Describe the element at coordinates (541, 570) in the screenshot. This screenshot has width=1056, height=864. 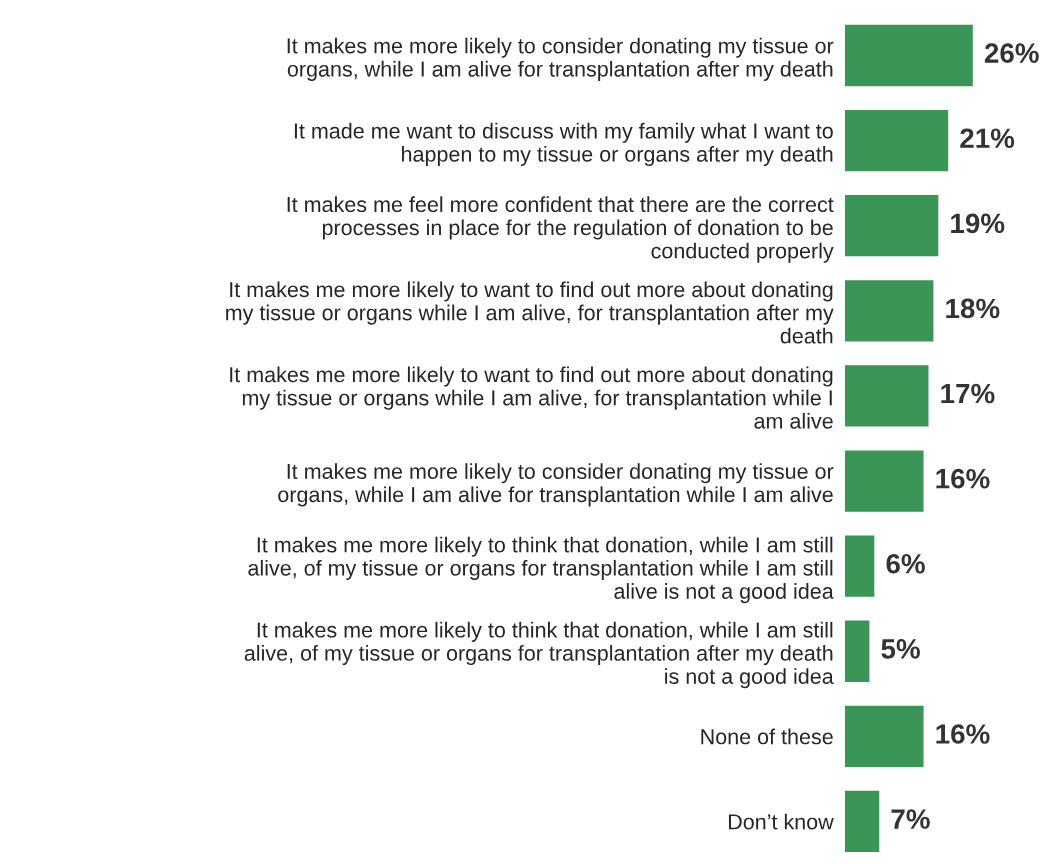
I see `y-tick-label: It makes me more likely to think that donation, while I am still alive, of my tissue or organs for transplantation while I am still alive is not a good idea` at that location.